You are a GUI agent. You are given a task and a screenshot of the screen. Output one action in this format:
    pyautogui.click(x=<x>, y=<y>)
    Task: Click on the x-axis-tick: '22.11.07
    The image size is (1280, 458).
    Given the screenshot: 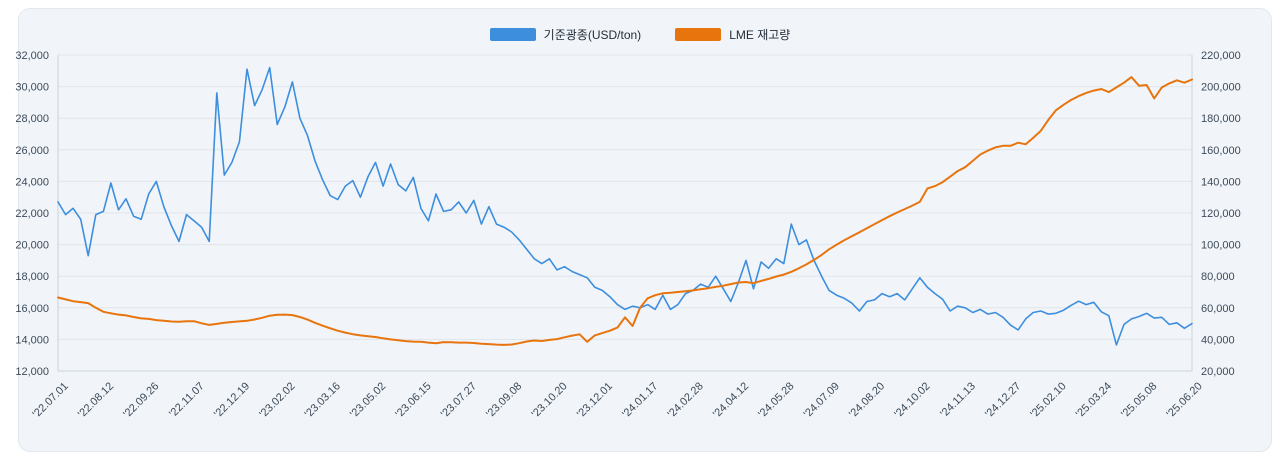 What is the action you would take?
    pyautogui.click(x=187, y=400)
    